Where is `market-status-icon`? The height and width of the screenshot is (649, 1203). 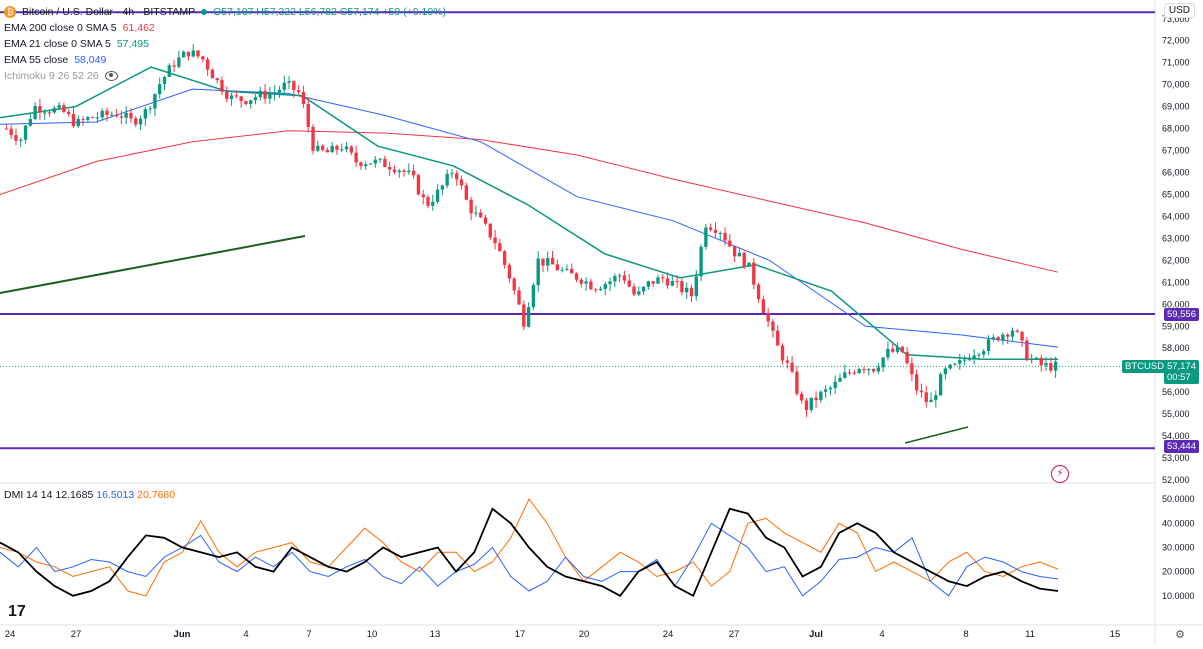
market-status-icon is located at coordinates (204, 12).